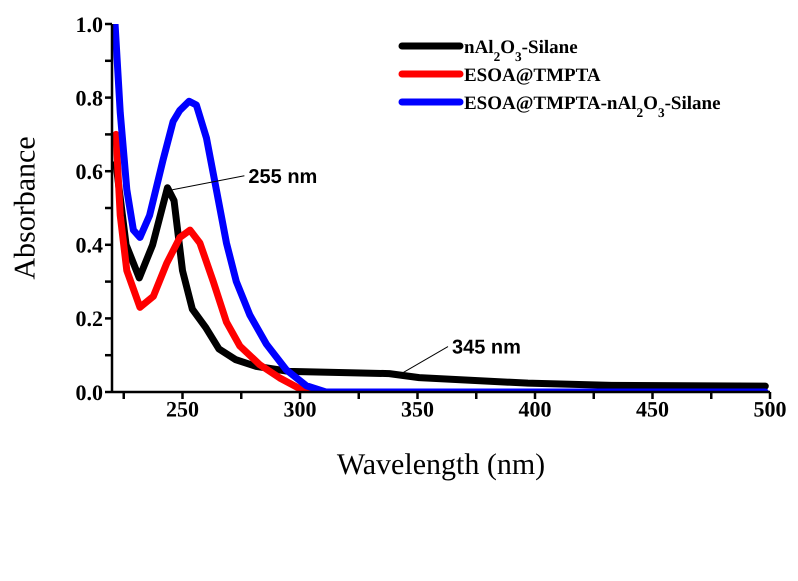 The image size is (798, 581). What do you see at coordinates (89, 97) in the screenshot?
I see `y-tick-label: 0.8` at bounding box center [89, 97].